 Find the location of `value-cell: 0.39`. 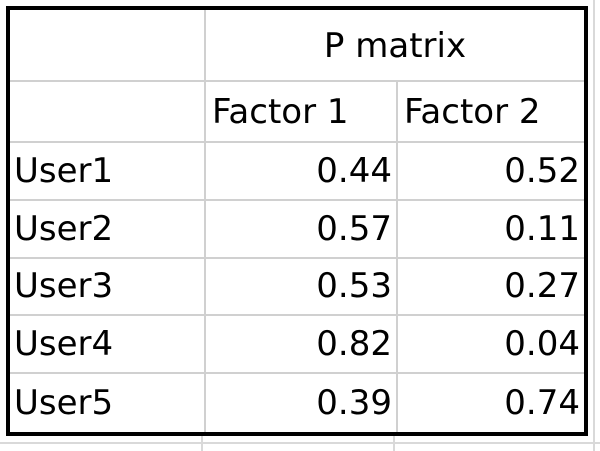

value-cell: 0.39 is located at coordinates (302, 403).